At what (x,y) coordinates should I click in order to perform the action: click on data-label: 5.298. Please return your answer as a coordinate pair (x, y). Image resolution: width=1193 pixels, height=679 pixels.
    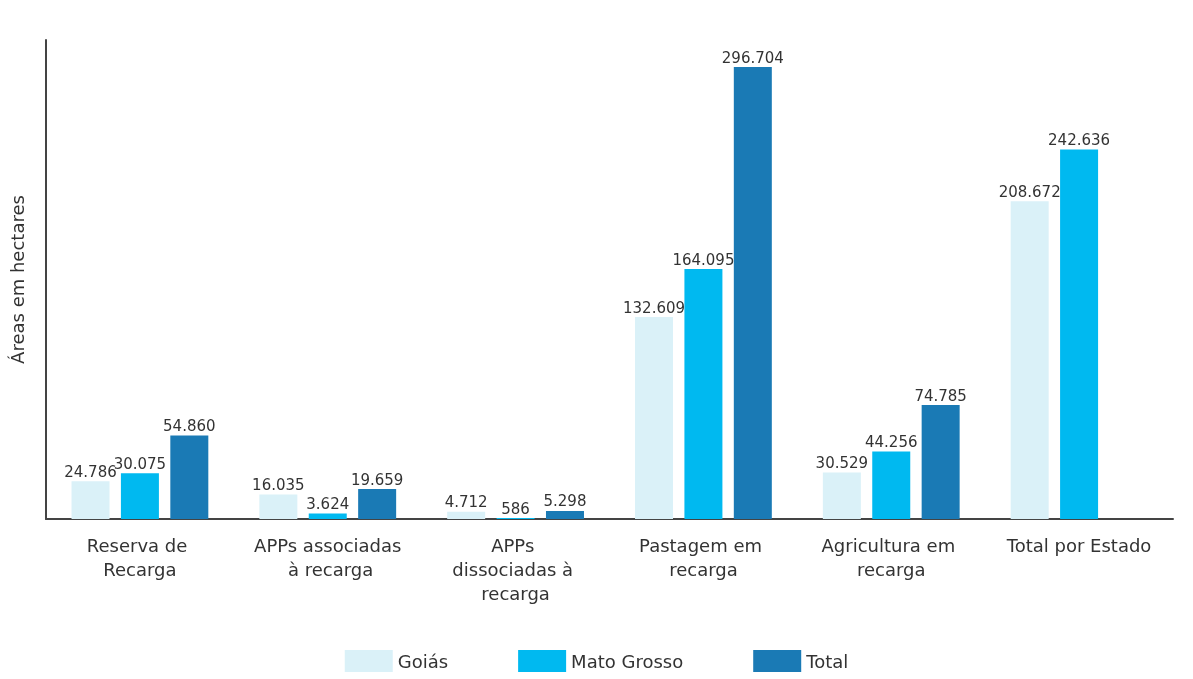
    Looking at the image, I should click on (565, 501).